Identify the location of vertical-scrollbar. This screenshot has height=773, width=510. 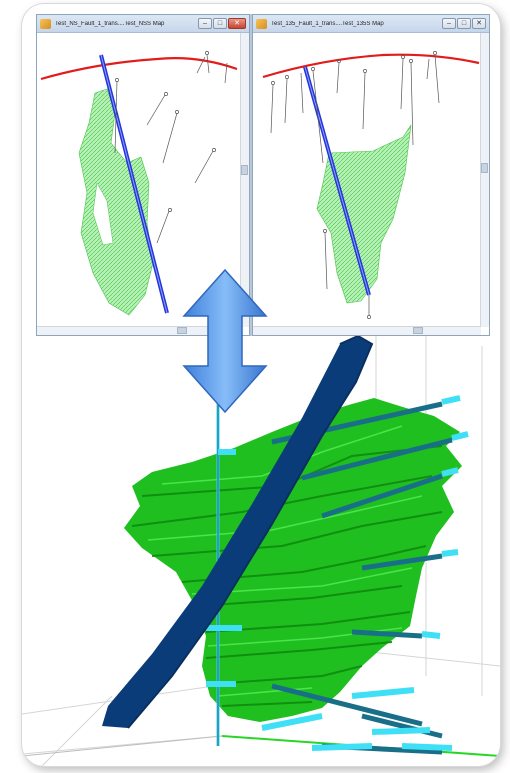
(484, 180).